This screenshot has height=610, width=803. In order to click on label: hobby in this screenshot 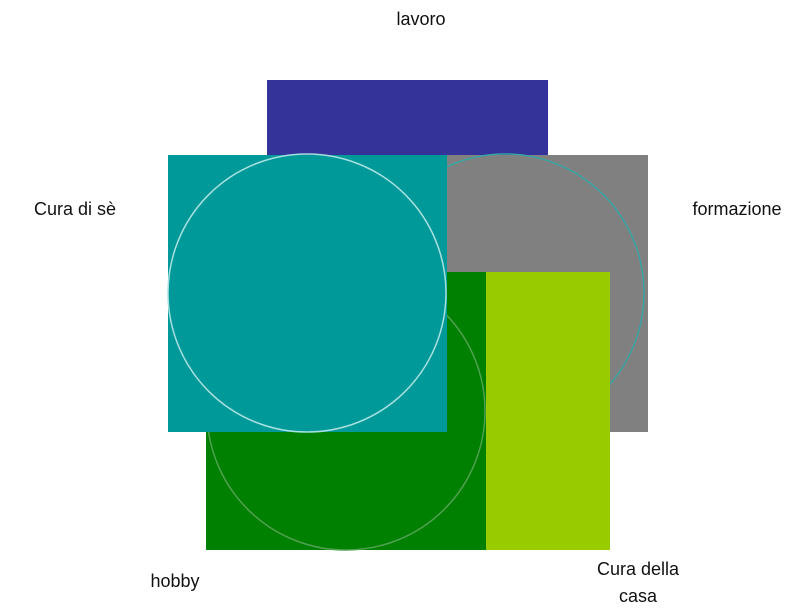, I will do `click(175, 581)`.